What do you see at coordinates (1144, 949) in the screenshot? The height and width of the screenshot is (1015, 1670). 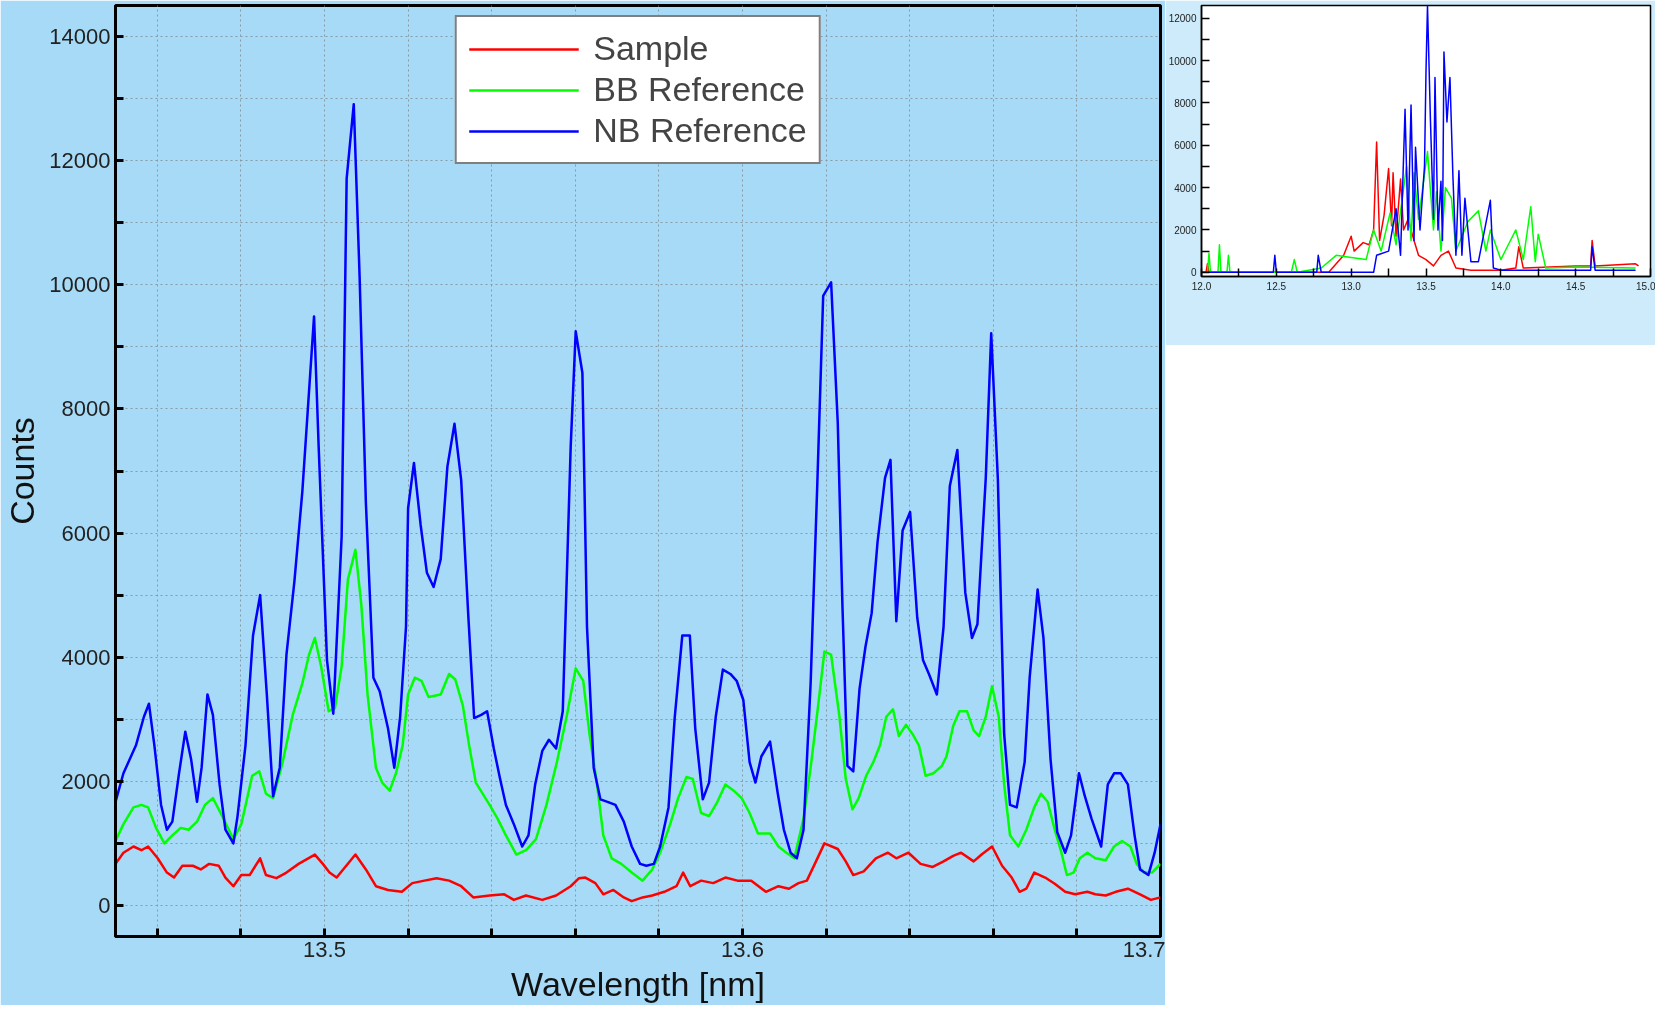 I see `x-tick-label: 13.7` at bounding box center [1144, 949].